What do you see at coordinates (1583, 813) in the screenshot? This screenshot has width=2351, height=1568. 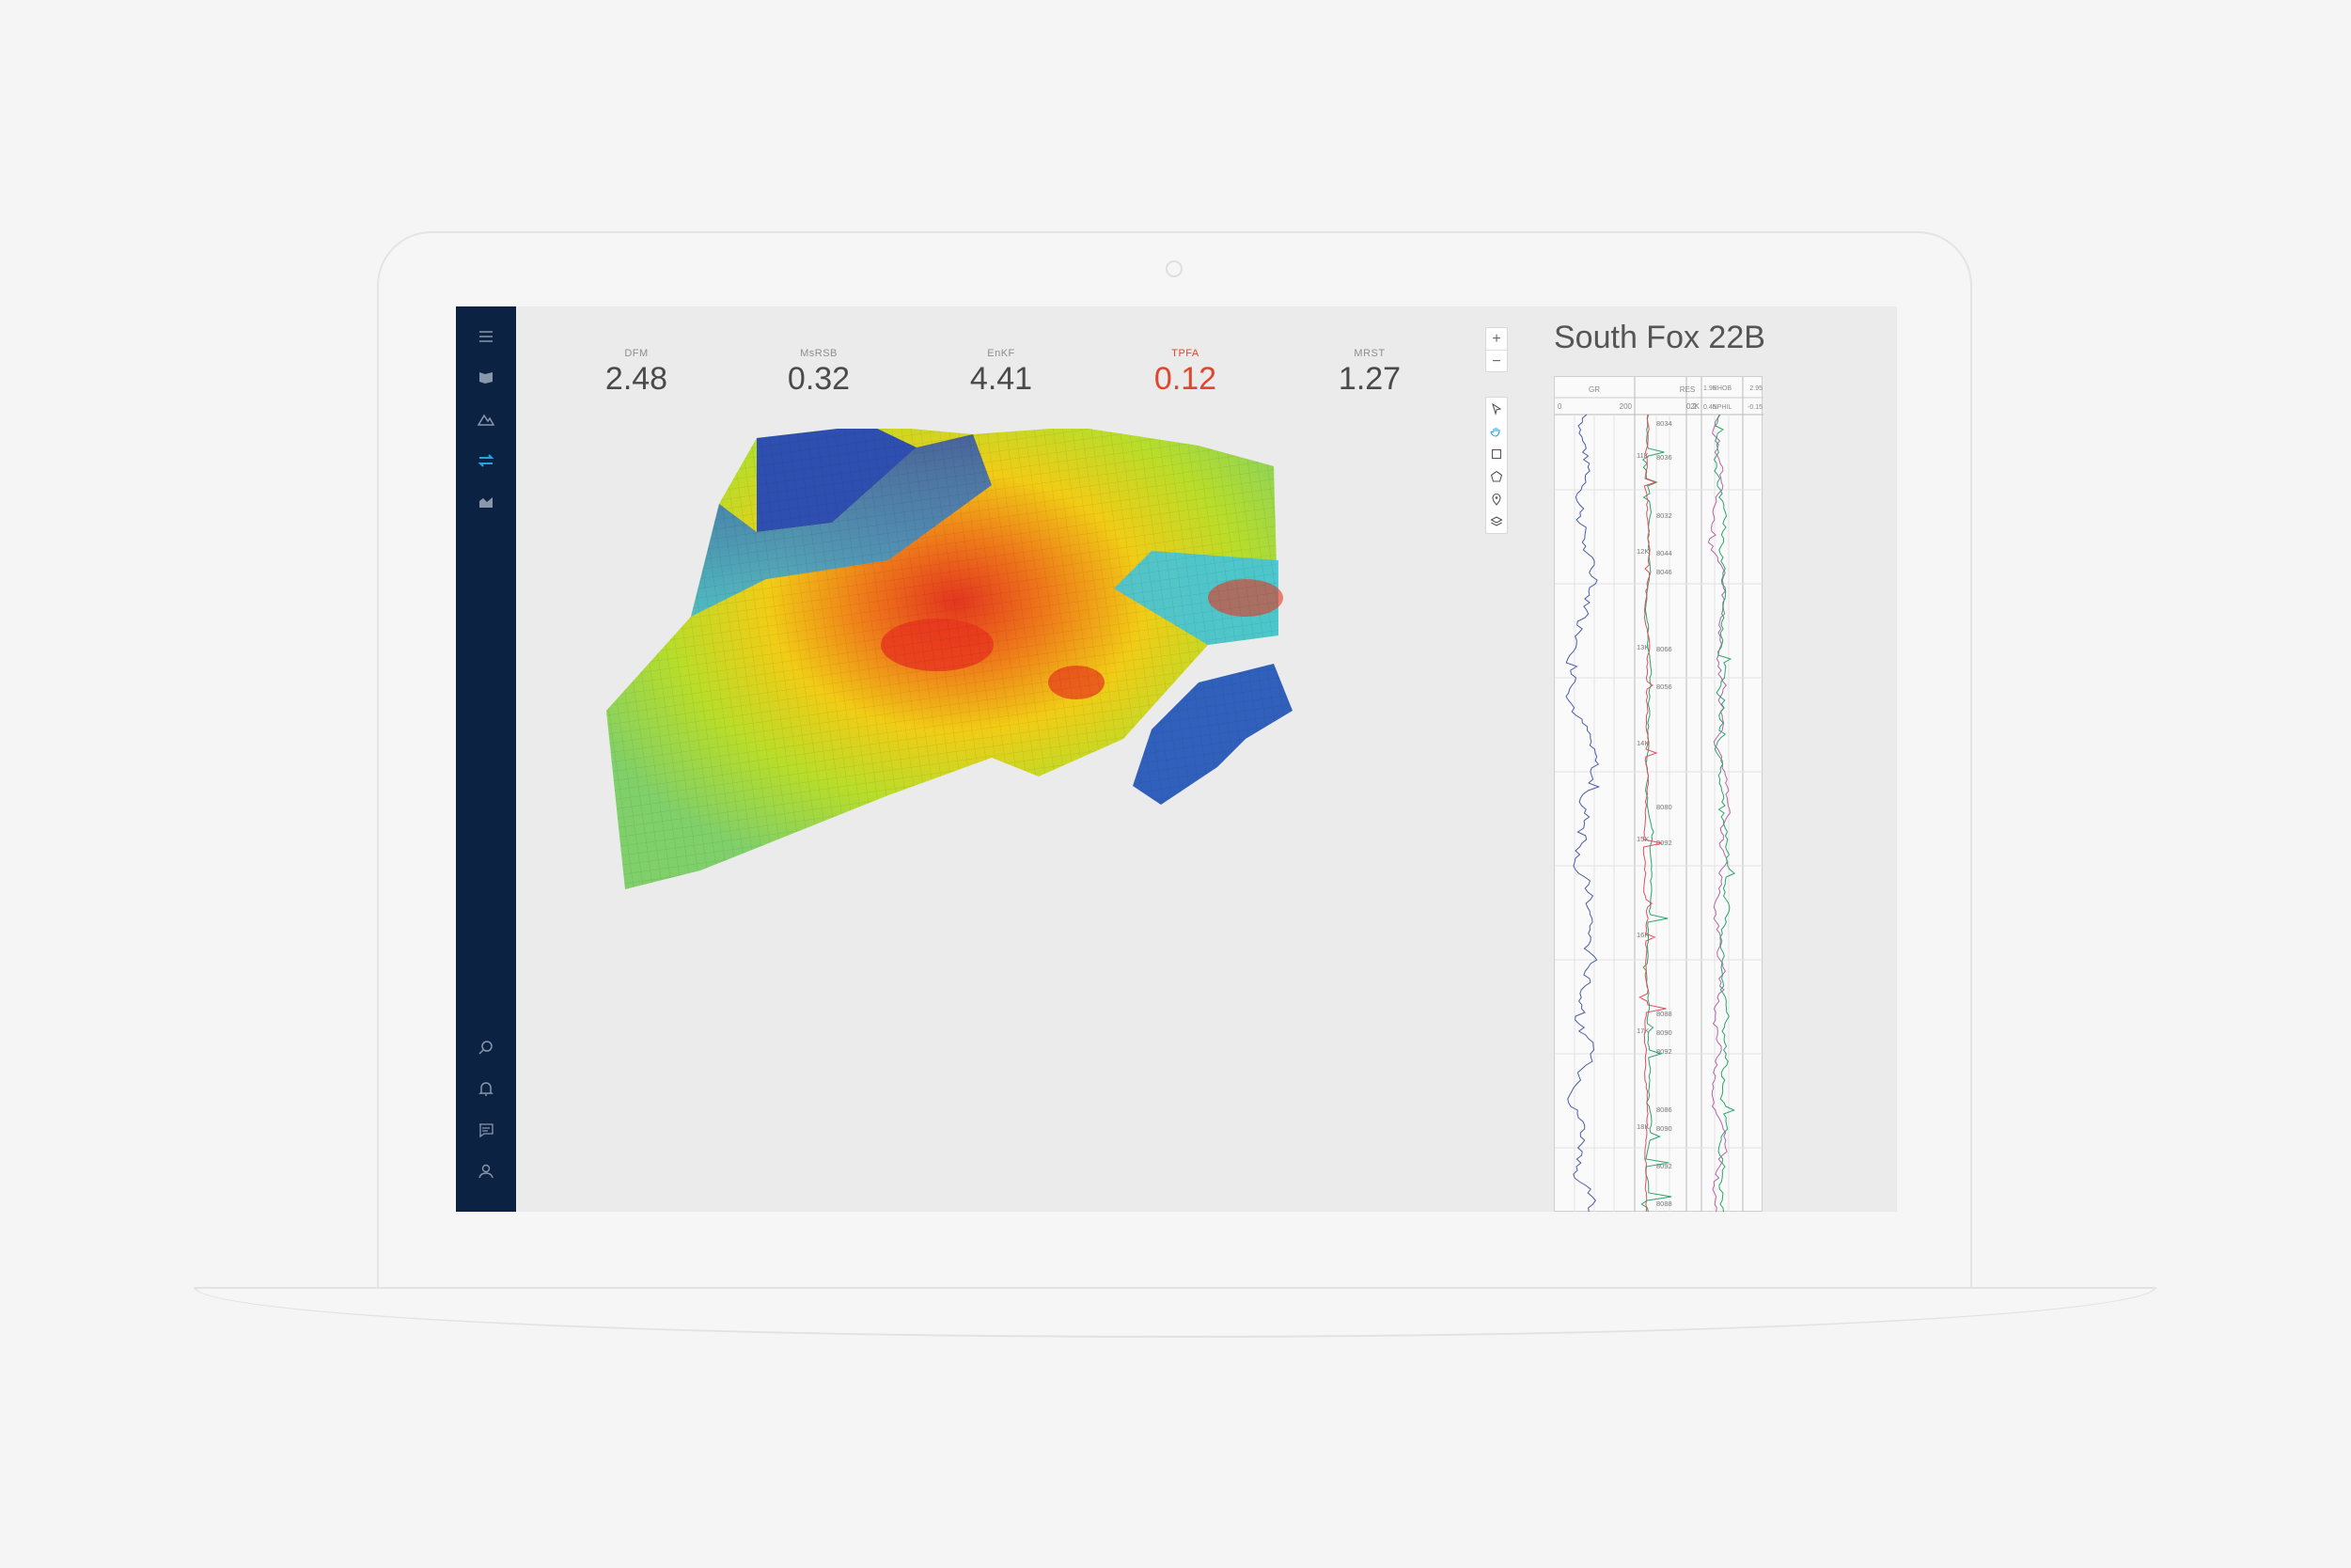 I see `gr-curve` at bounding box center [1583, 813].